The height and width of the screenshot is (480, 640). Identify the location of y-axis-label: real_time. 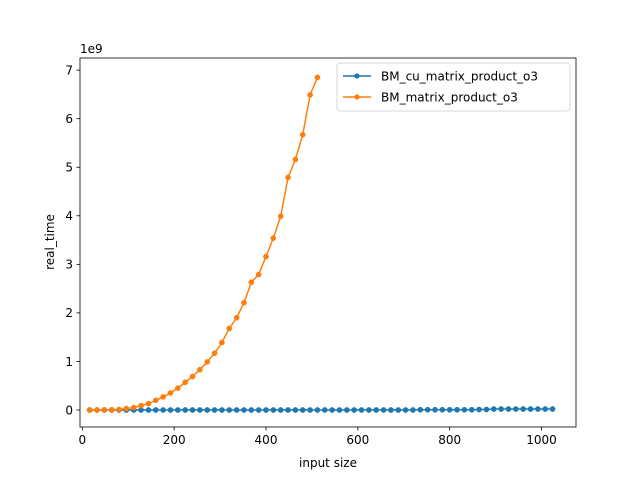
(50, 242).